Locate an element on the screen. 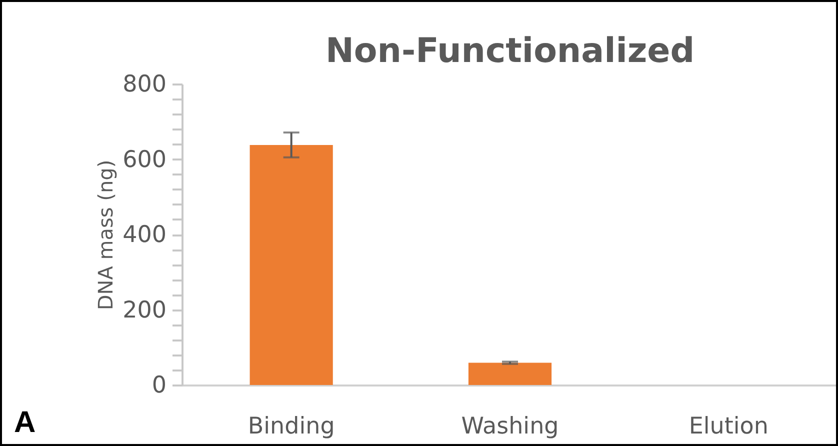 The height and width of the screenshot is (446, 838). y-tick-label: 800 is located at coordinates (144, 85).